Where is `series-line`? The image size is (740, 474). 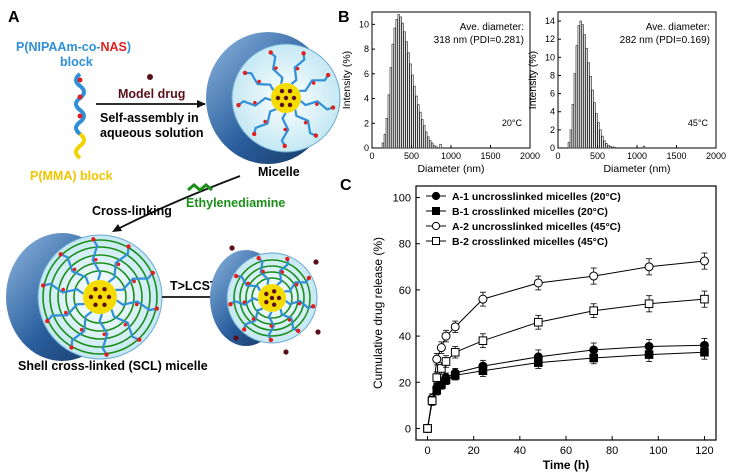
series-line is located at coordinates (566, 363).